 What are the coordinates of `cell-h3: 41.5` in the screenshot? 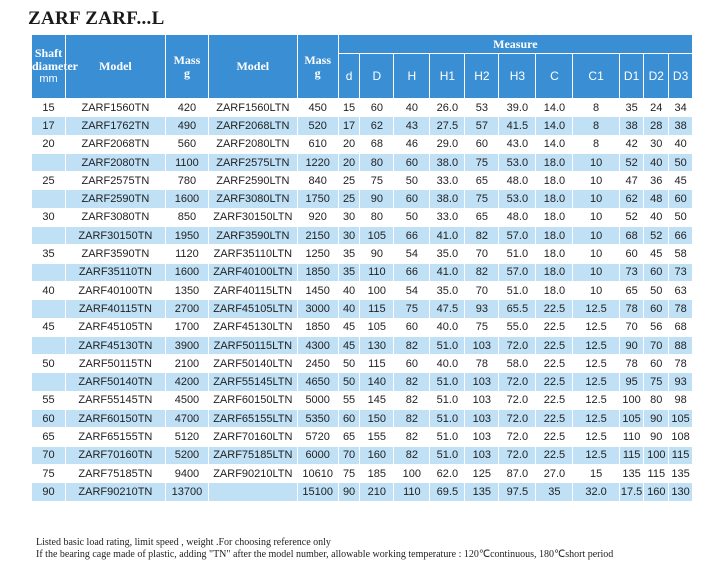 It's located at (517, 126).